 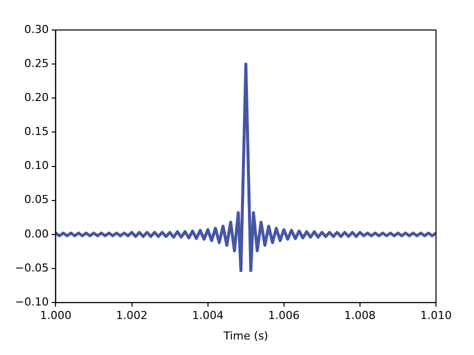 I want to click on x-tick-label: 1.000, so click(x=56, y=315).